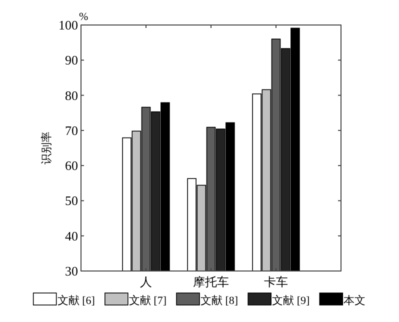  What do you see at coordinates (211, 282) in the screenshot?
I see `x-tick-label: 摩托车` at bounding box center [211, 282].